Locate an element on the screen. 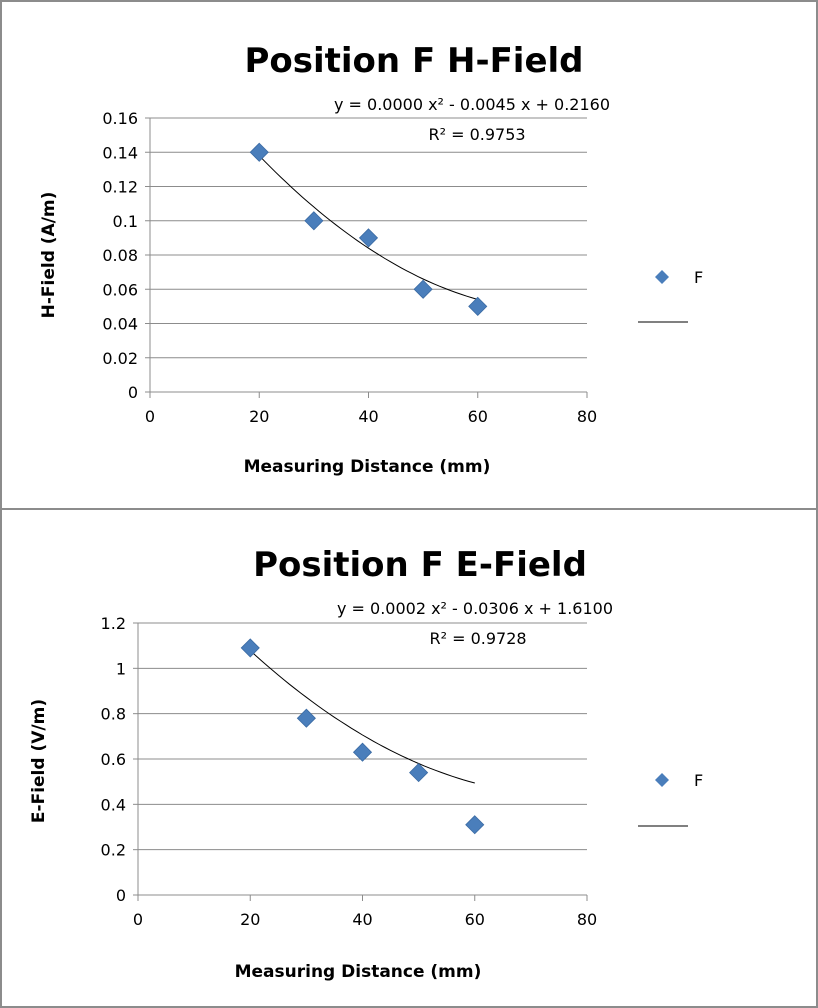  e-field-x-tick-label: 20 is located at coordinates (250, 919).